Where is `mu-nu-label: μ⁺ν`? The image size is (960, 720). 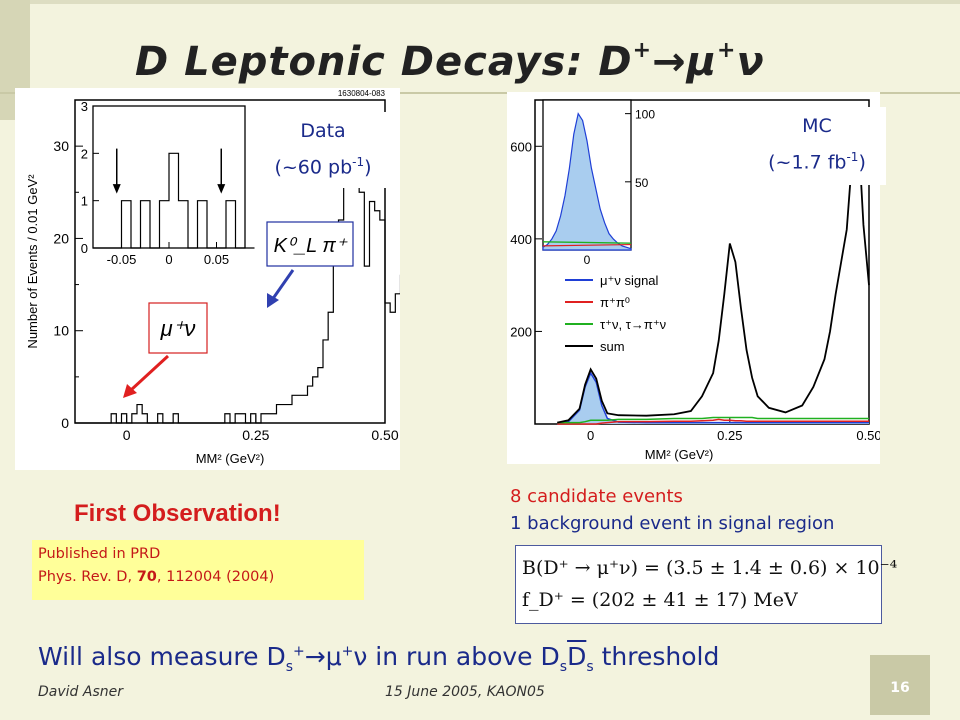
mu-nu-label: μ⁺ν is located at coordinates (178, 328).